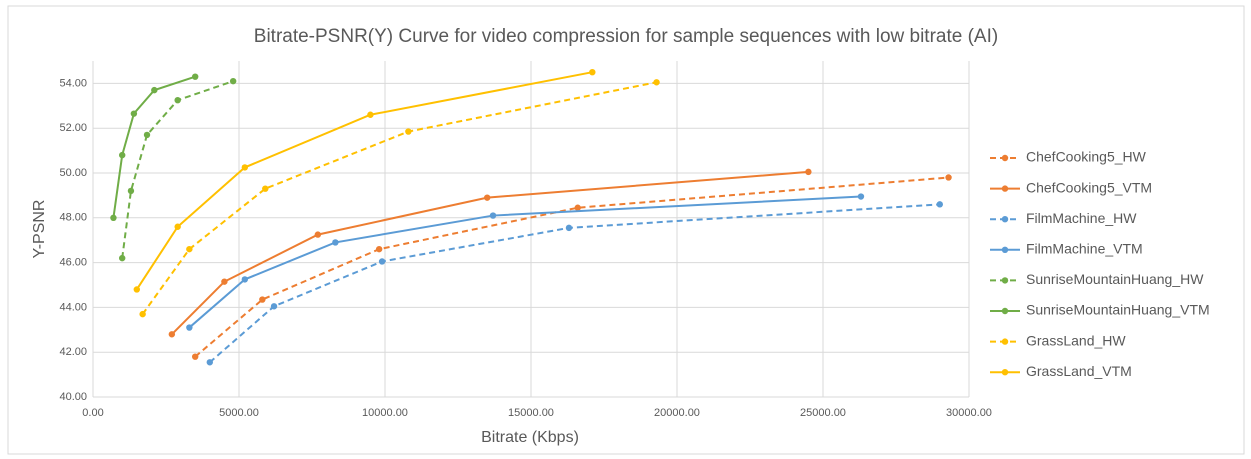 Image resolution: width=1251 pixels, height=459 pixels. Describe the element at coordinates (177, 169) in the screenshot. I see `series-line` at that location.